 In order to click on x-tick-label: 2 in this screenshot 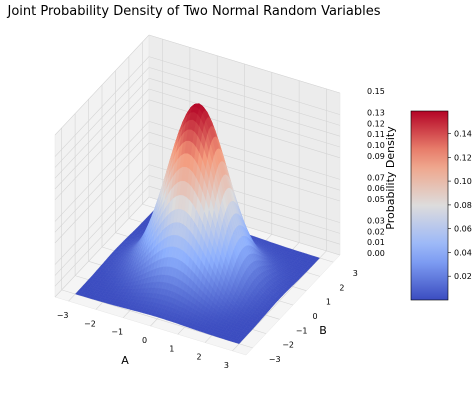, I will do `click(199, 357)`.